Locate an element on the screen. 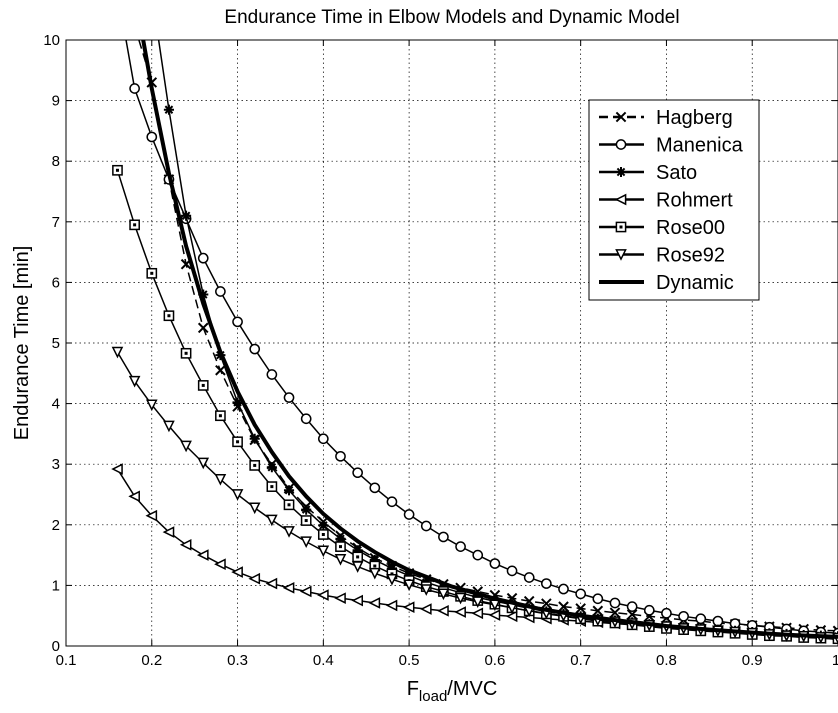 The width and height of the screenshot is (838, 713). x-tick-label: 0.4 is located at coordinates (323, 660).